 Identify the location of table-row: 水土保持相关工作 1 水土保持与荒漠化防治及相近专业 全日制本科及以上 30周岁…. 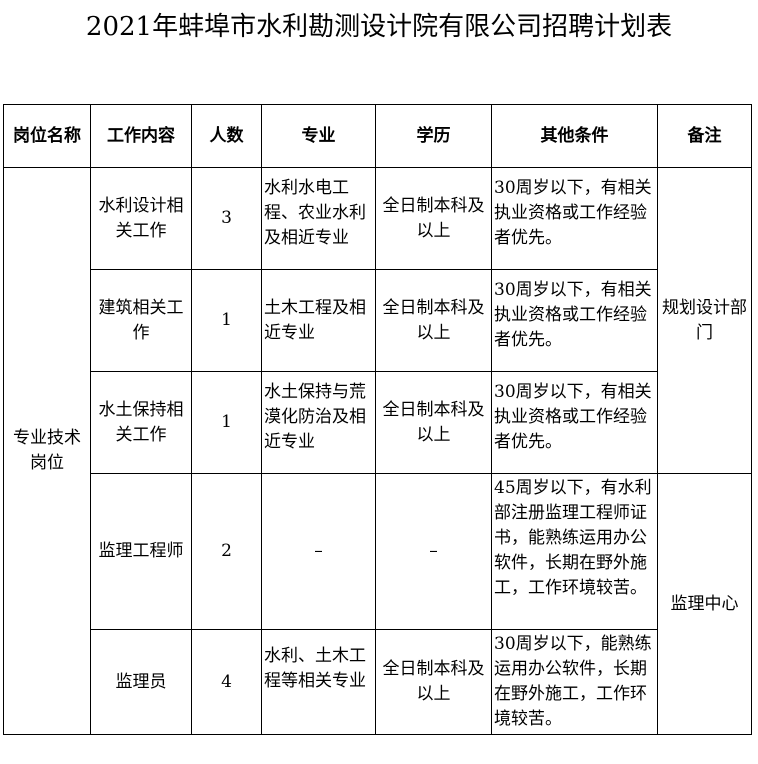
(378, 422).